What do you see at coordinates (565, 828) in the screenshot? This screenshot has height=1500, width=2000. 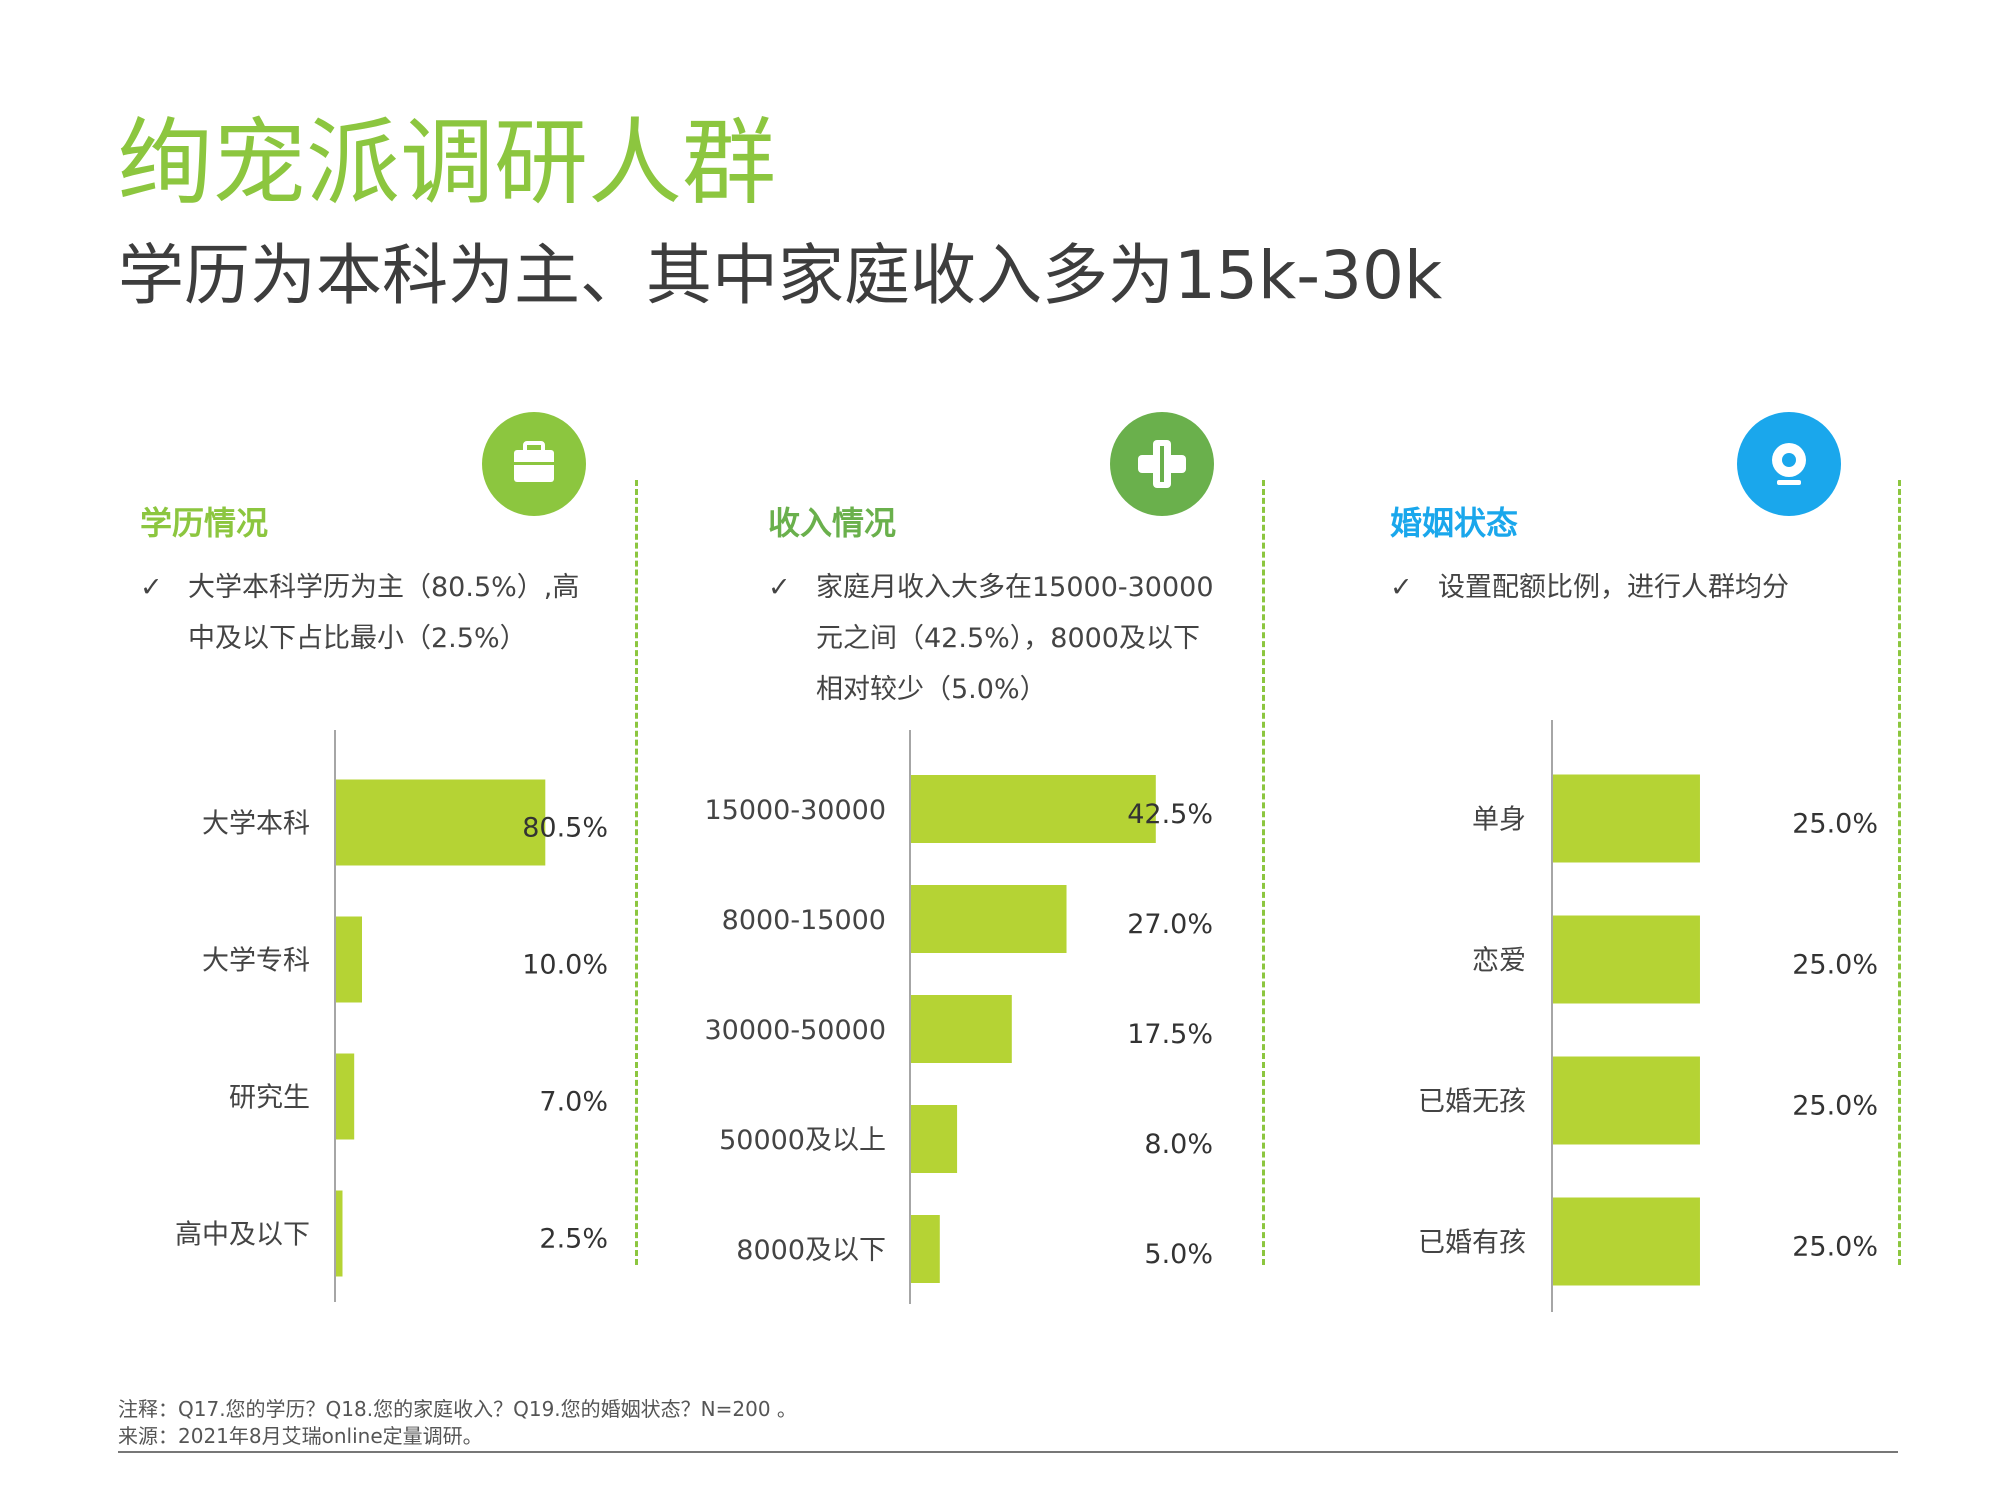 I see `value-label: 80.5%` at bounding box center [565, 828].